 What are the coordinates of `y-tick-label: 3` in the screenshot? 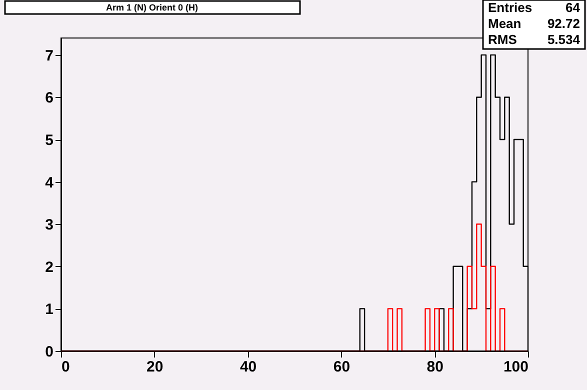 It's located at (49, 225).